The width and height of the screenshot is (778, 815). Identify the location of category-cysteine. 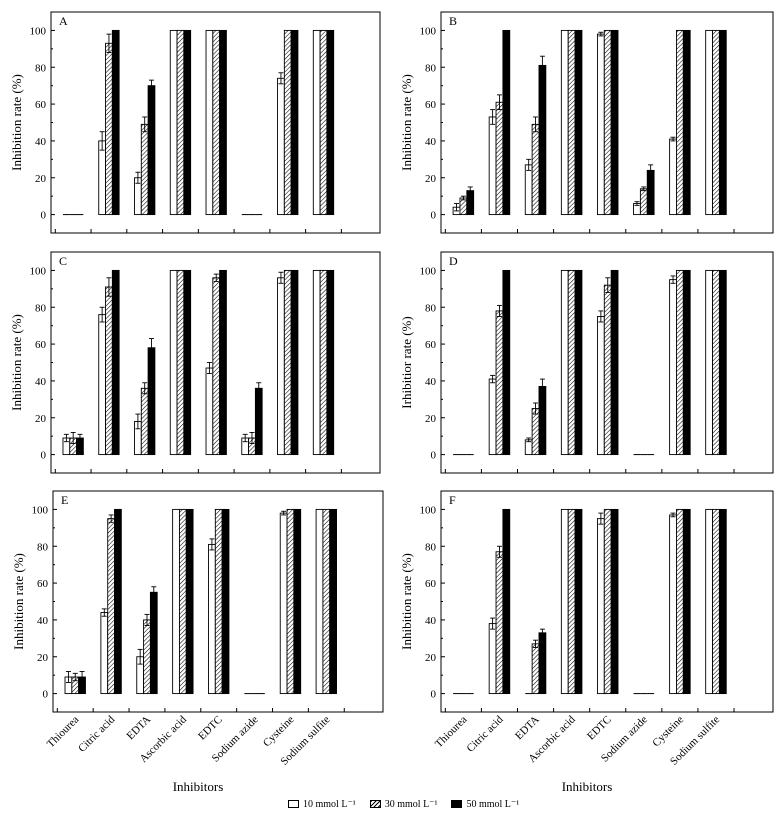
(288, 122).